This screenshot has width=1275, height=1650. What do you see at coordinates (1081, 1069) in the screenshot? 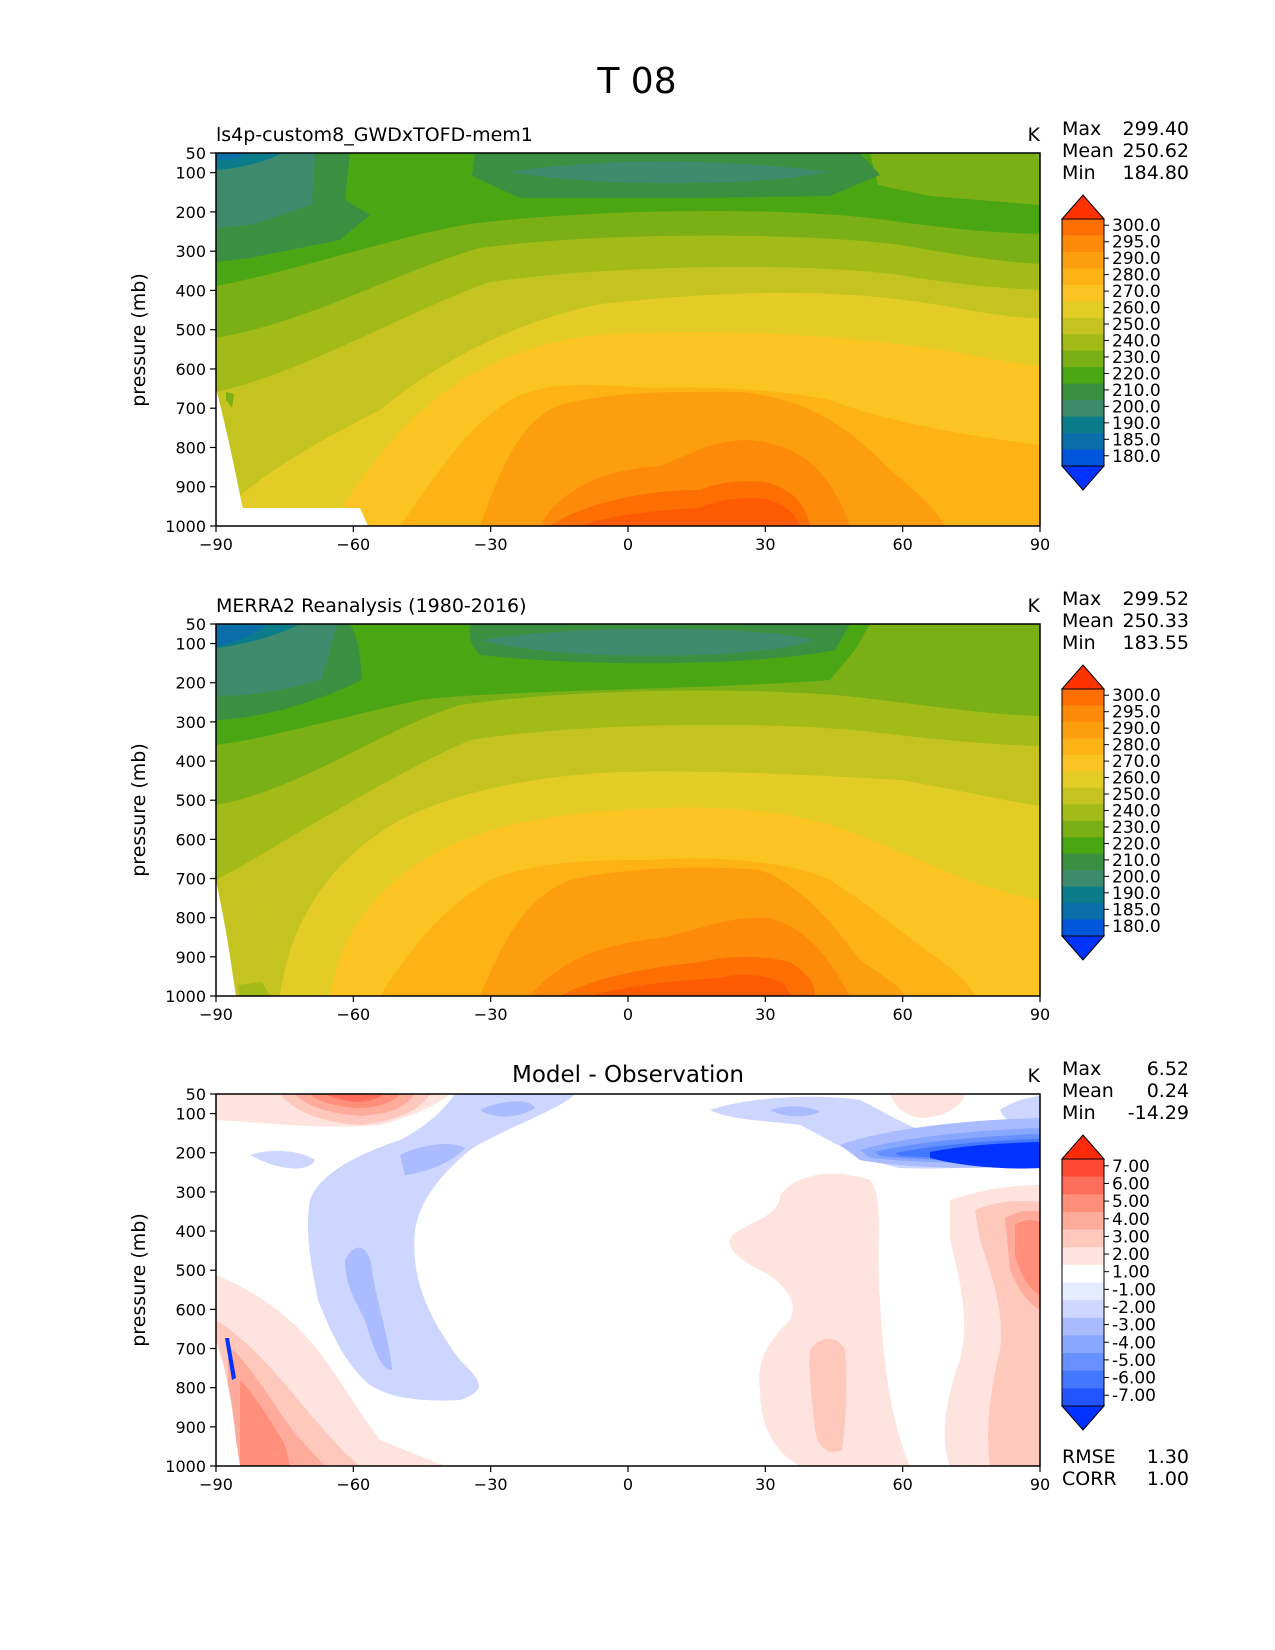
I see `stat-max-label: Max` at bounding box center [1081, 1069].